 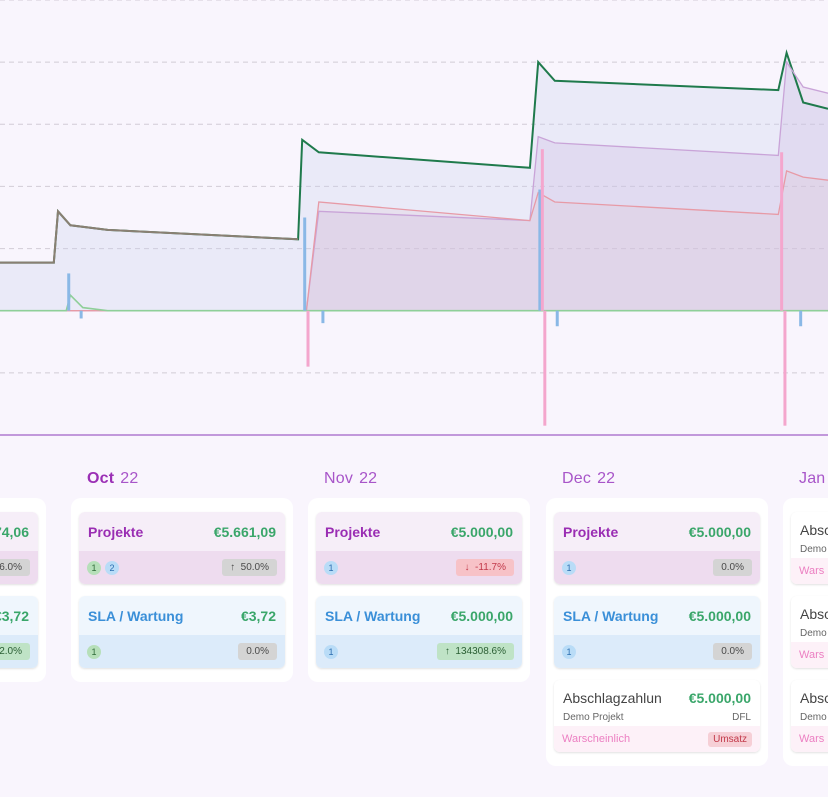 What do you see at coordinates (812, 478) in the screenshot?
I see `month-header-jan: Jan` at bounding box center [812, 478].